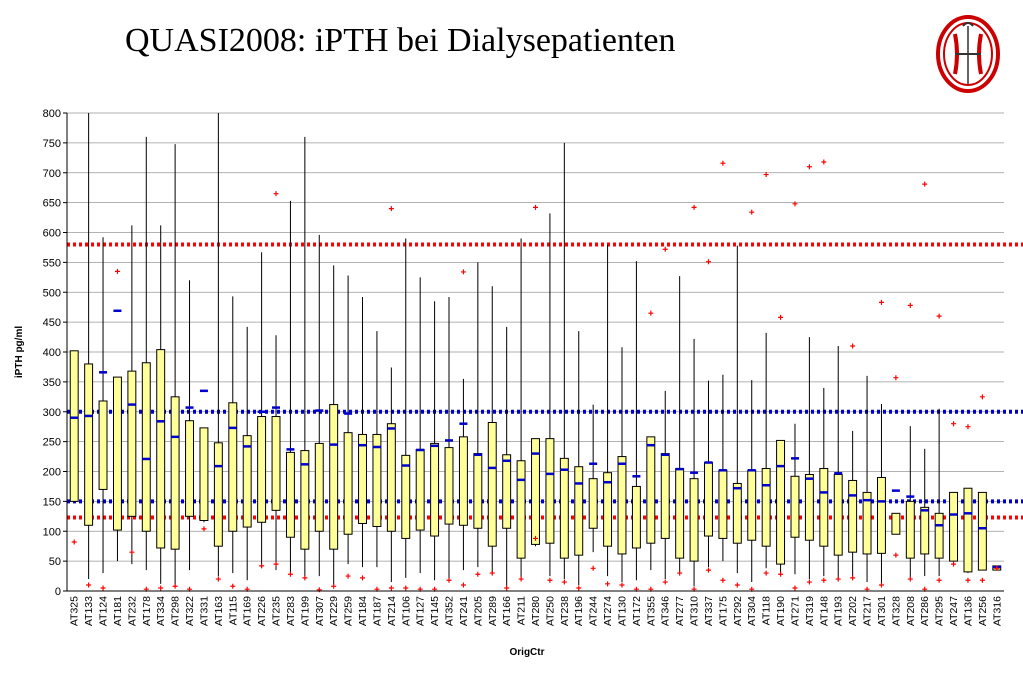  Describe the element at coordinates (752, 400) in the screenshot. I see `box-AT304` at that location.